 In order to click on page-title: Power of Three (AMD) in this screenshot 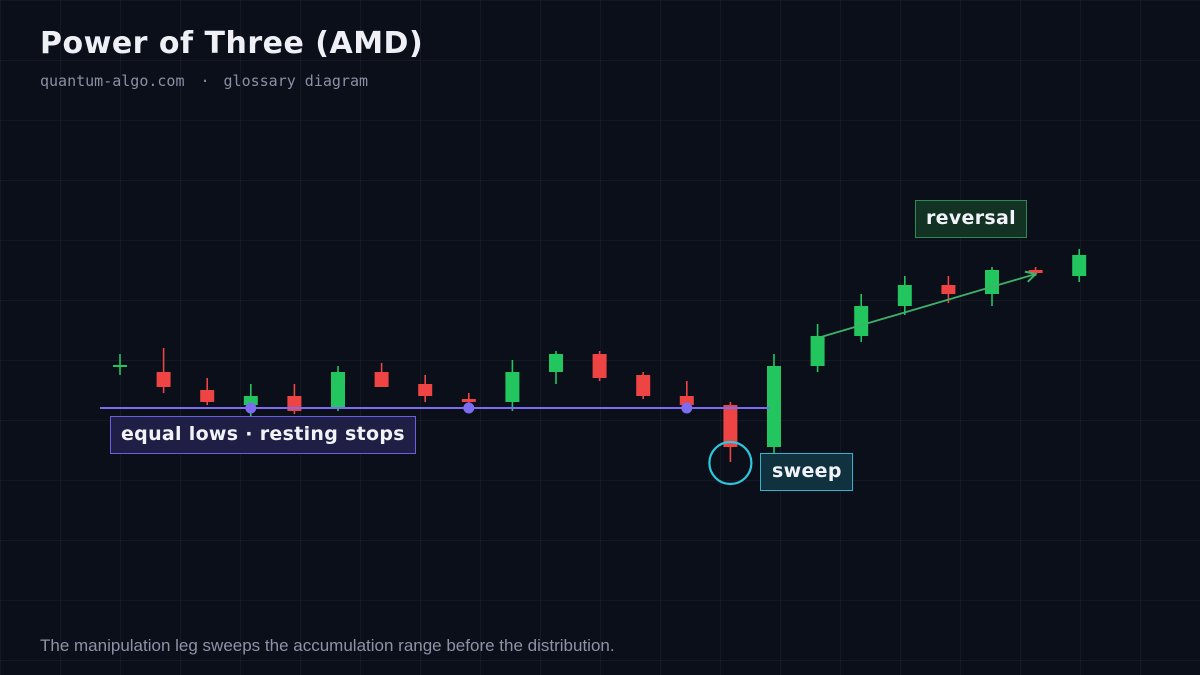, I will do `click(232, 43)`.